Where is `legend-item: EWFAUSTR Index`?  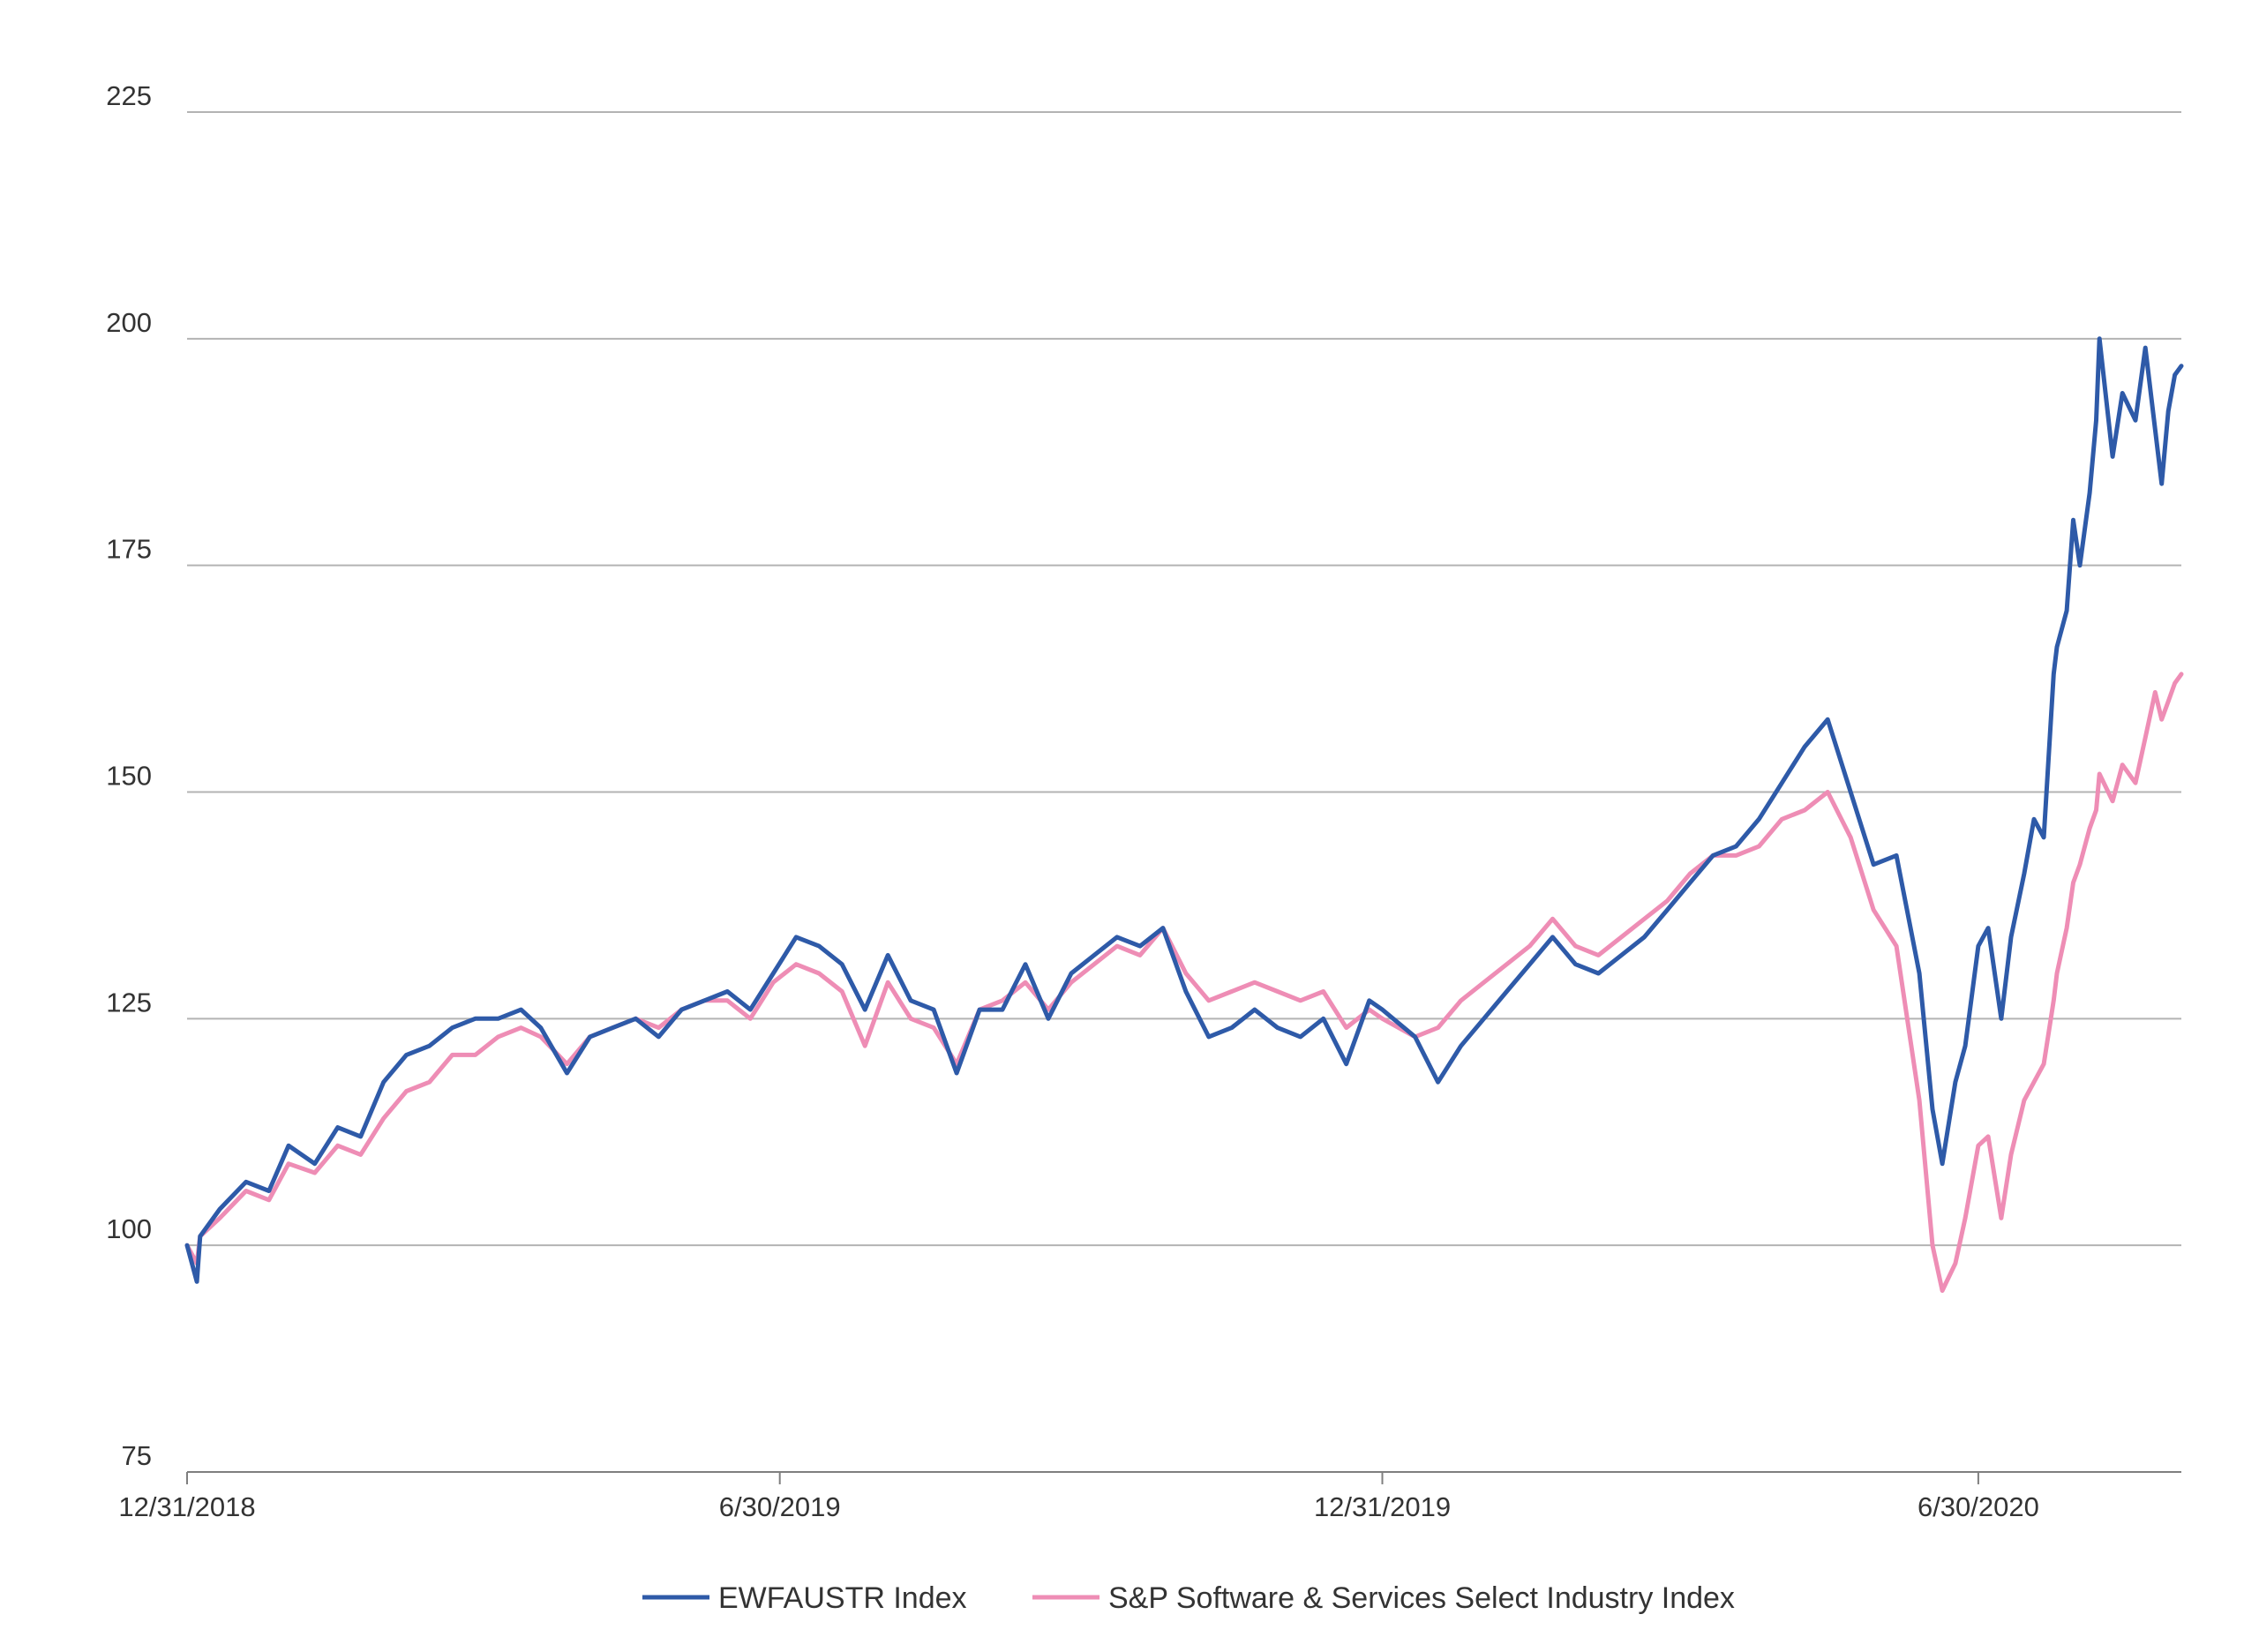 legend-item: EWFAUSTR Index is located at coordinates (804, 1598).